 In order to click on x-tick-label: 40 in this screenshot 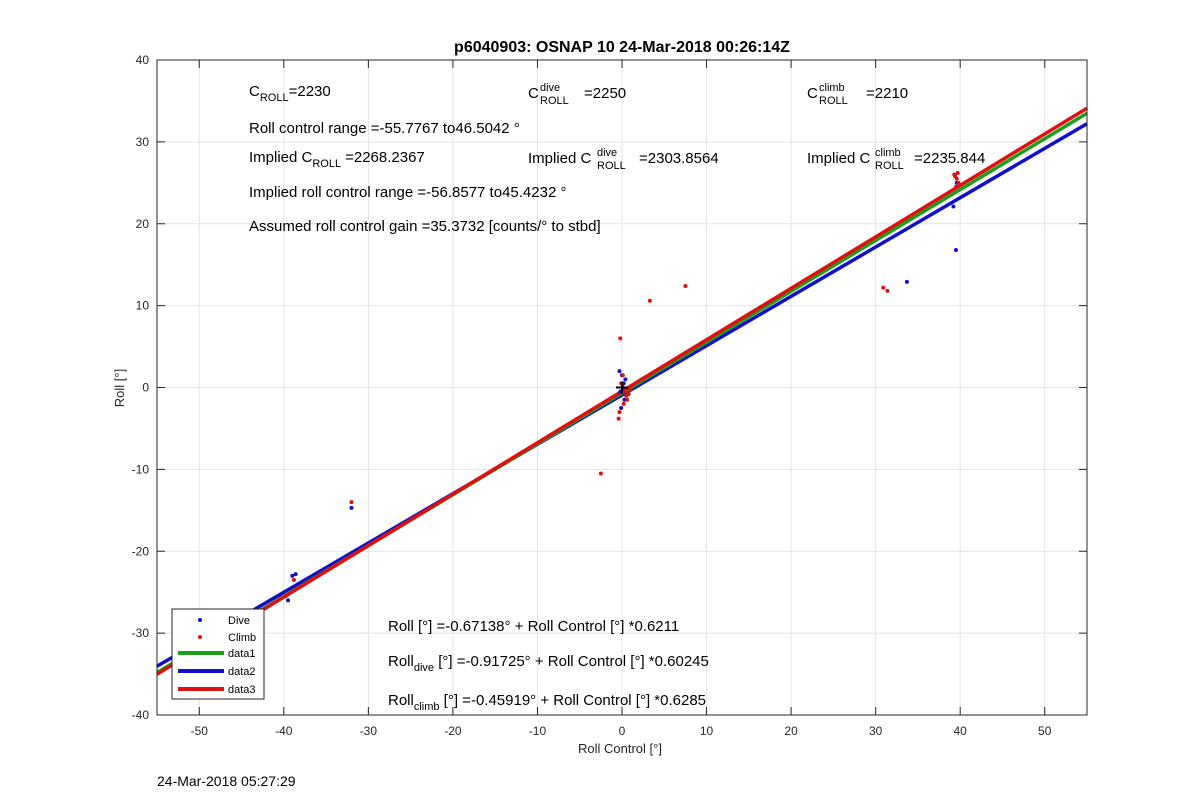, I will do `click(961, 731)`.